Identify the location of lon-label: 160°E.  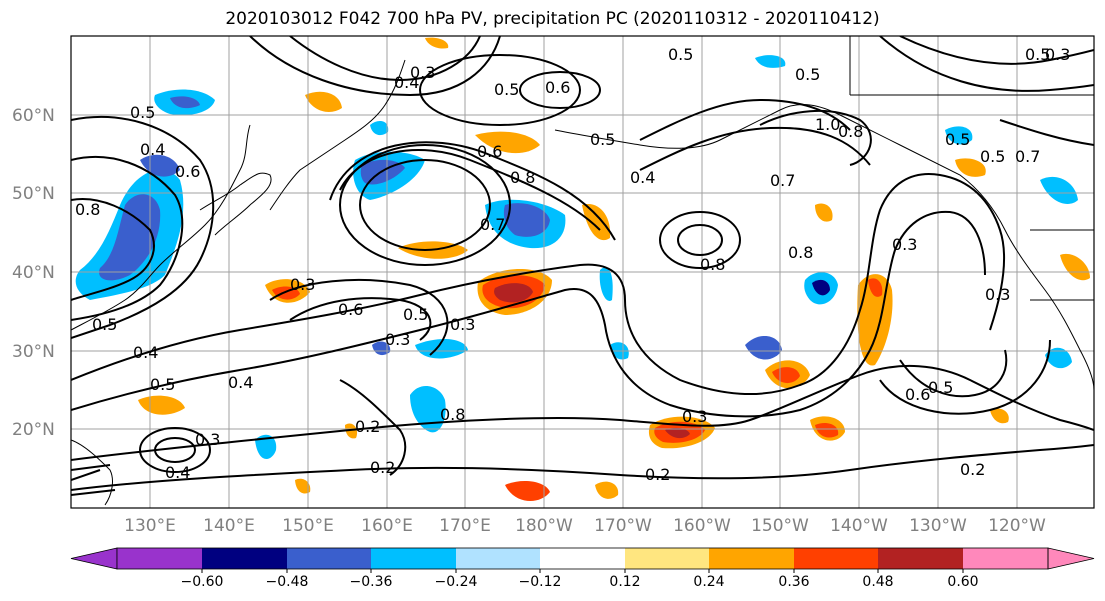
(387, 526).